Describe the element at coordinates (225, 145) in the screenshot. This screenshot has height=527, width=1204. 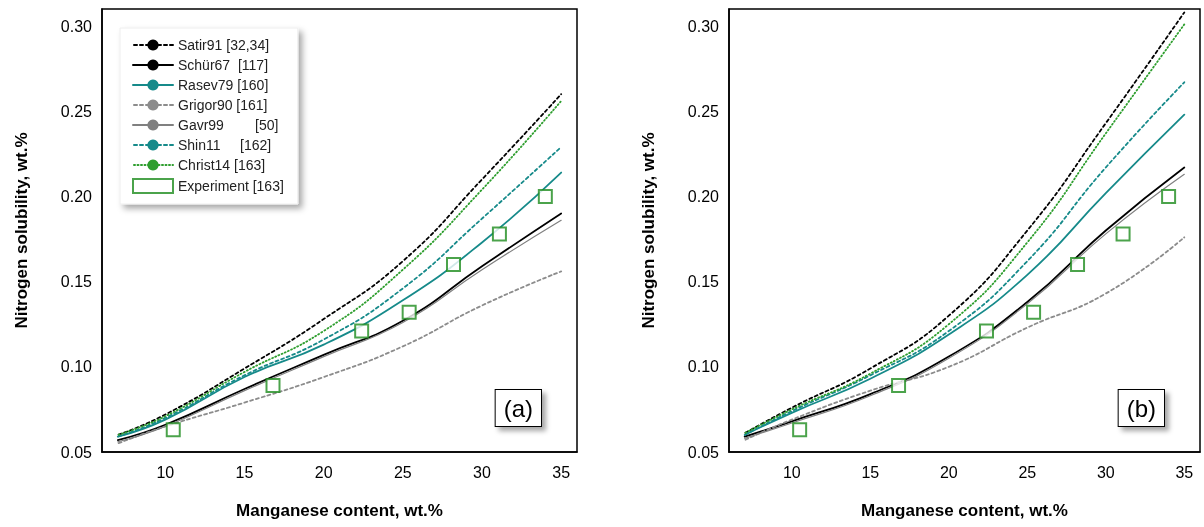
I see `legend-label: Shin11 [162]` at that location.